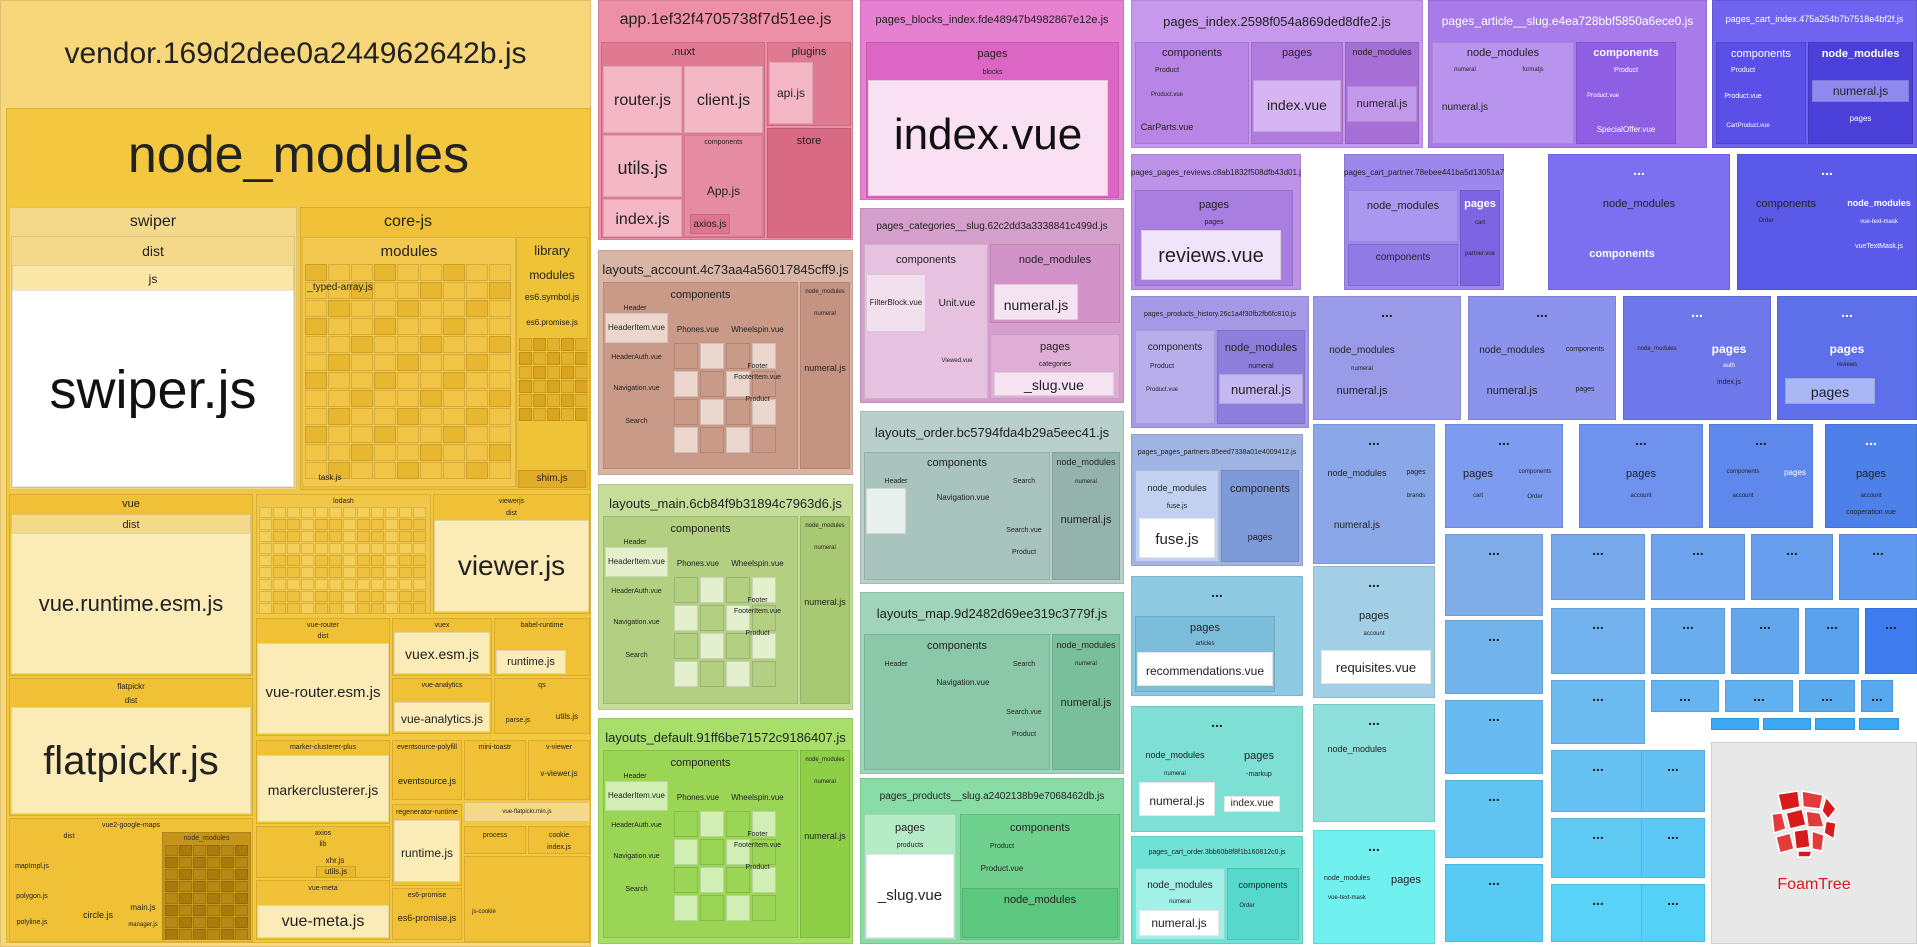  Describe the element at coordinates (896, 303) in the screenshot. I see `filterblock-file` at that location.